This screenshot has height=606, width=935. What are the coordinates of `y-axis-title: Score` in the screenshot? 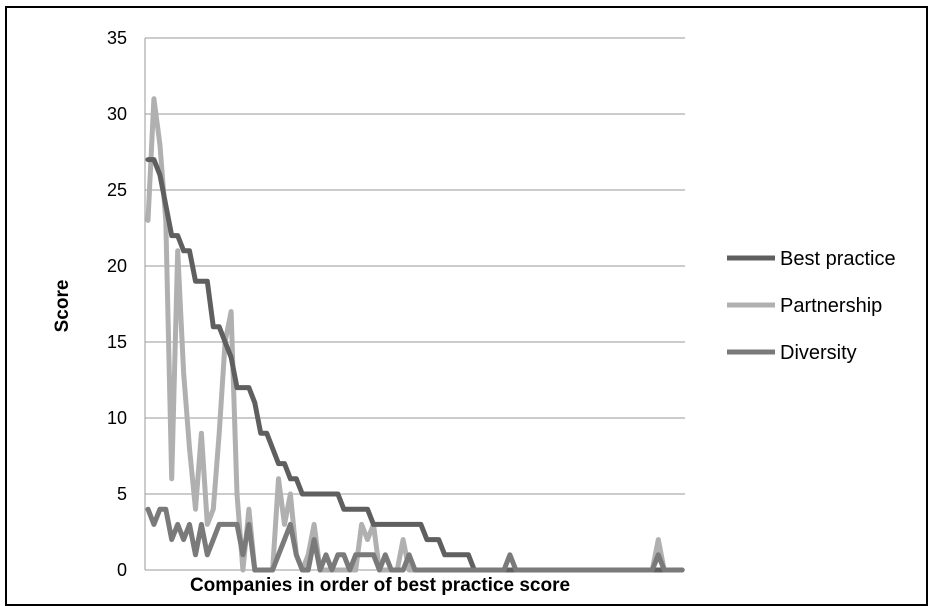 It's located at (62, 306).